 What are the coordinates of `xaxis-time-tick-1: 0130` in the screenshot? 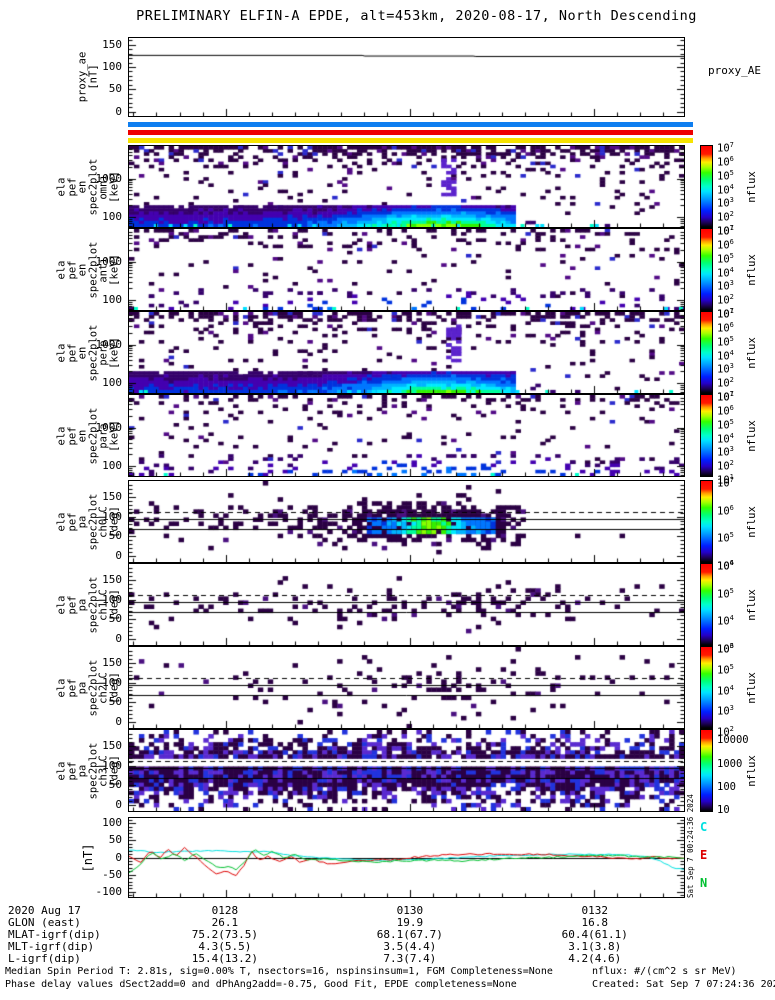 It's located at (410, 910).